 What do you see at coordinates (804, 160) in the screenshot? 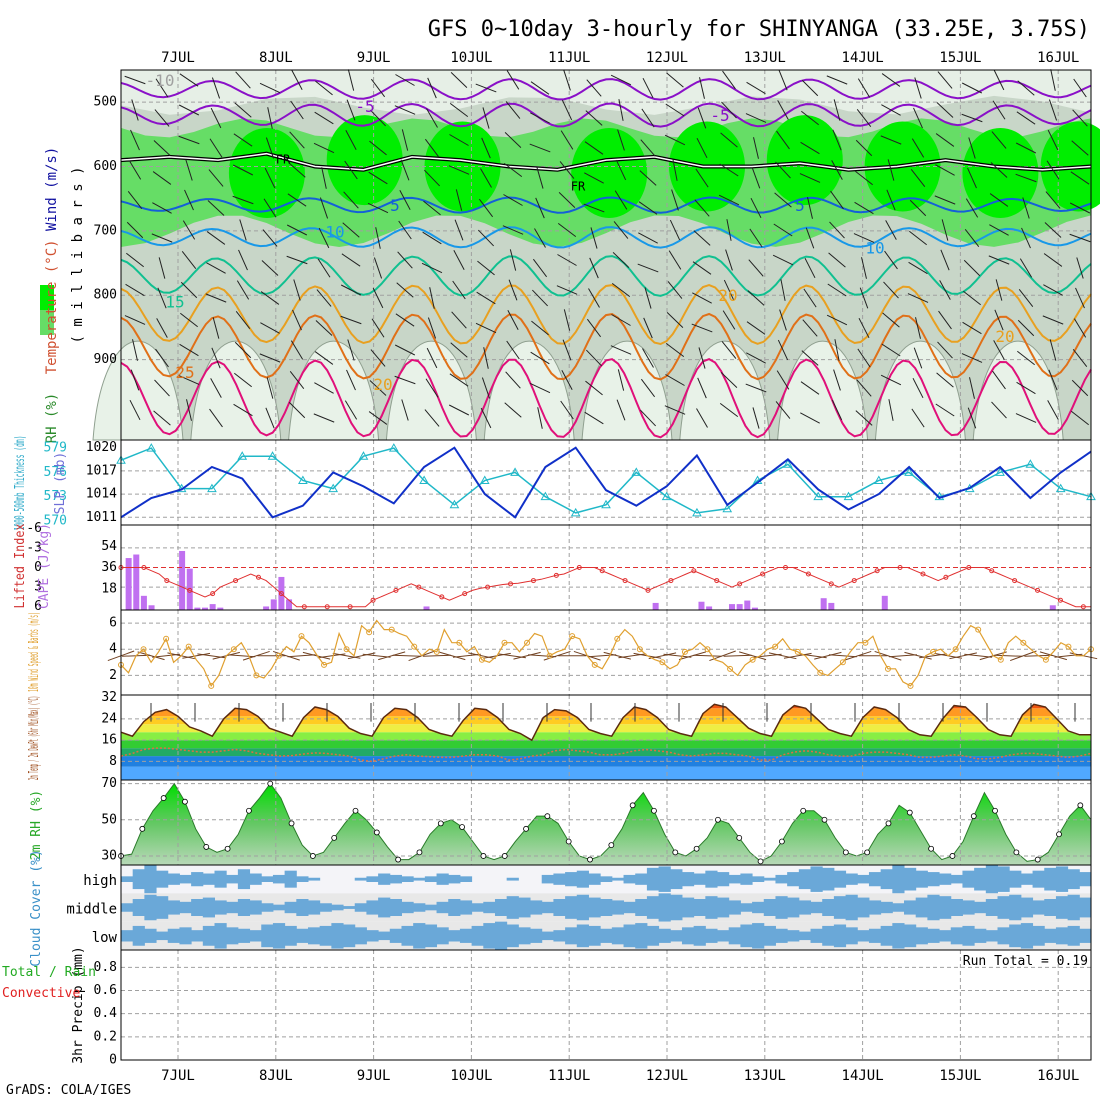
I see `rh-core` at bounding box center [804, 160].